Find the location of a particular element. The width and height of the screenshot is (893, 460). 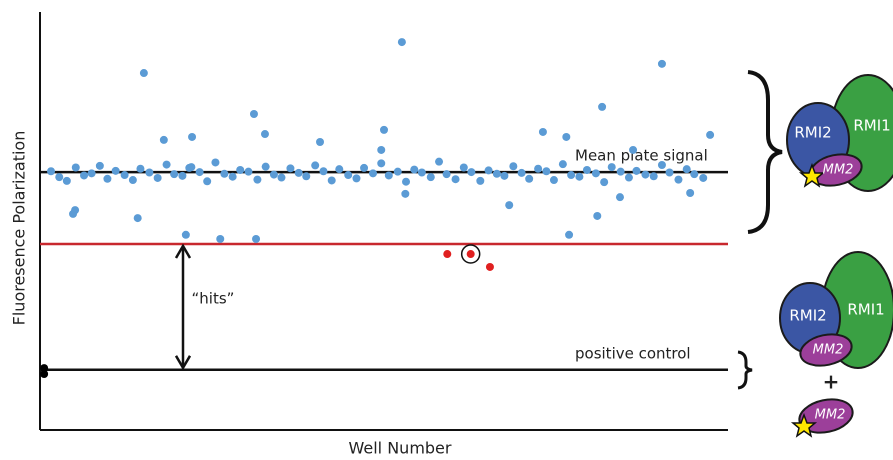

reference-label: Mean plate signal is located at coordinates (641, 156).